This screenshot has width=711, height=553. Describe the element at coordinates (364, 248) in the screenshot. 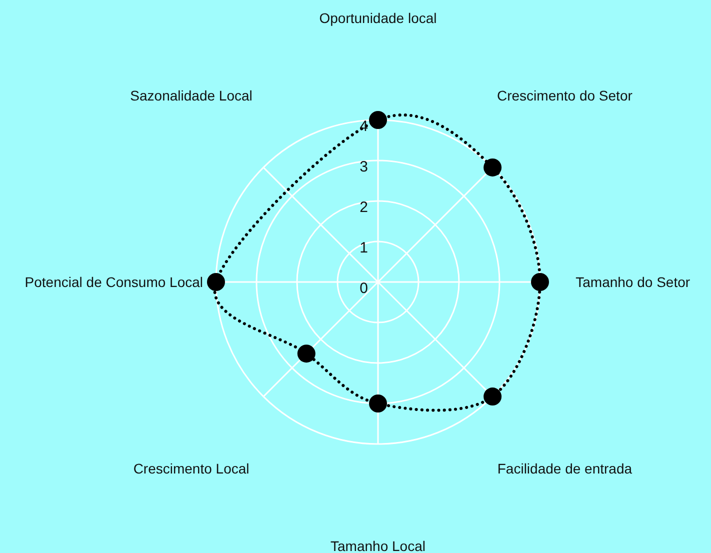

I see `y-tick-label: 1` at that location.